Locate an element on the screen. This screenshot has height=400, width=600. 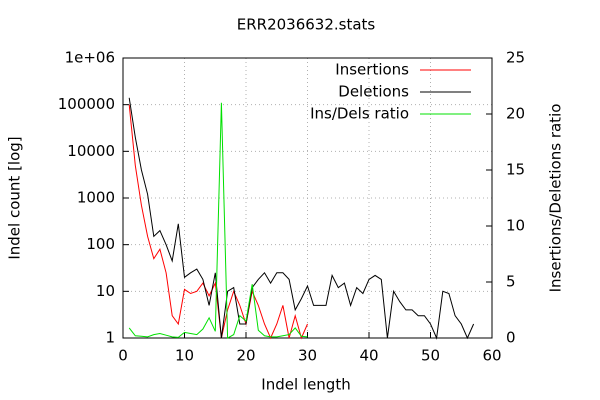
y-tick-label: 10000 is located at coordinates (91, 151).